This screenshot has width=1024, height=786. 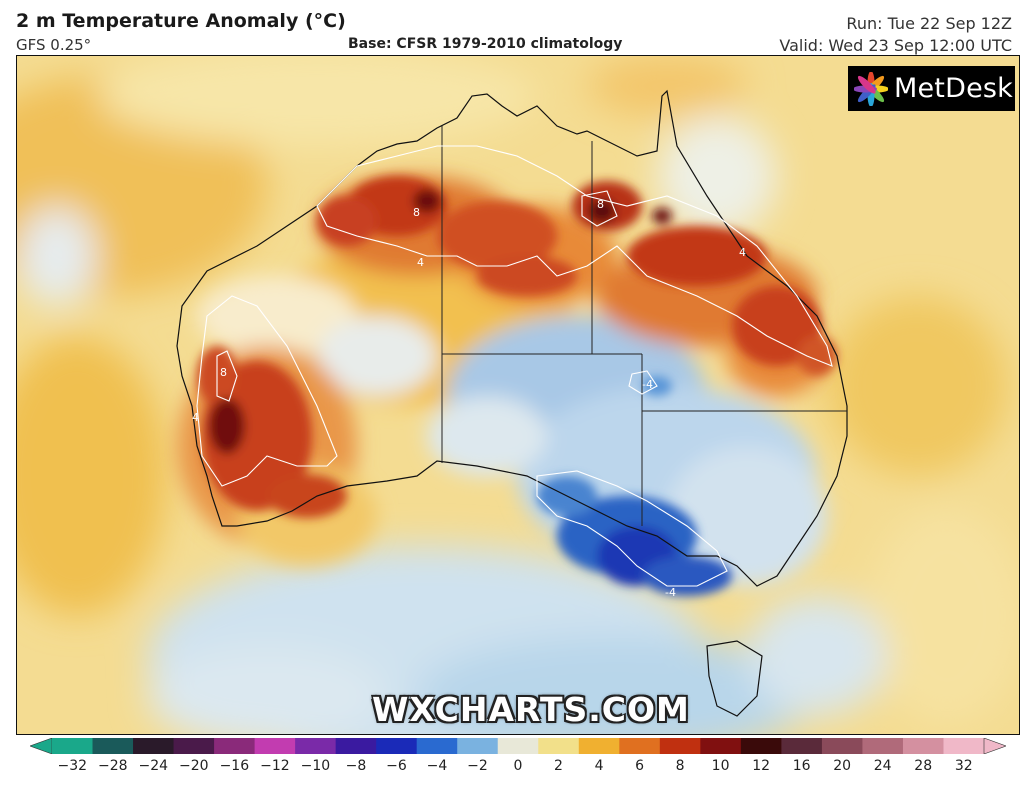 What do you see at coordinates (963, 766) in the screenshot?
I see `color-scale-tick: 32` at bounding box center [963, 766].